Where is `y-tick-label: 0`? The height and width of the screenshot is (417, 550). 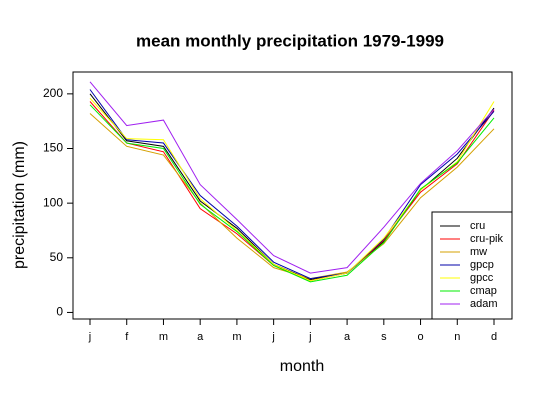 y-tick-label: 0 is located at coordinates (59, 312).